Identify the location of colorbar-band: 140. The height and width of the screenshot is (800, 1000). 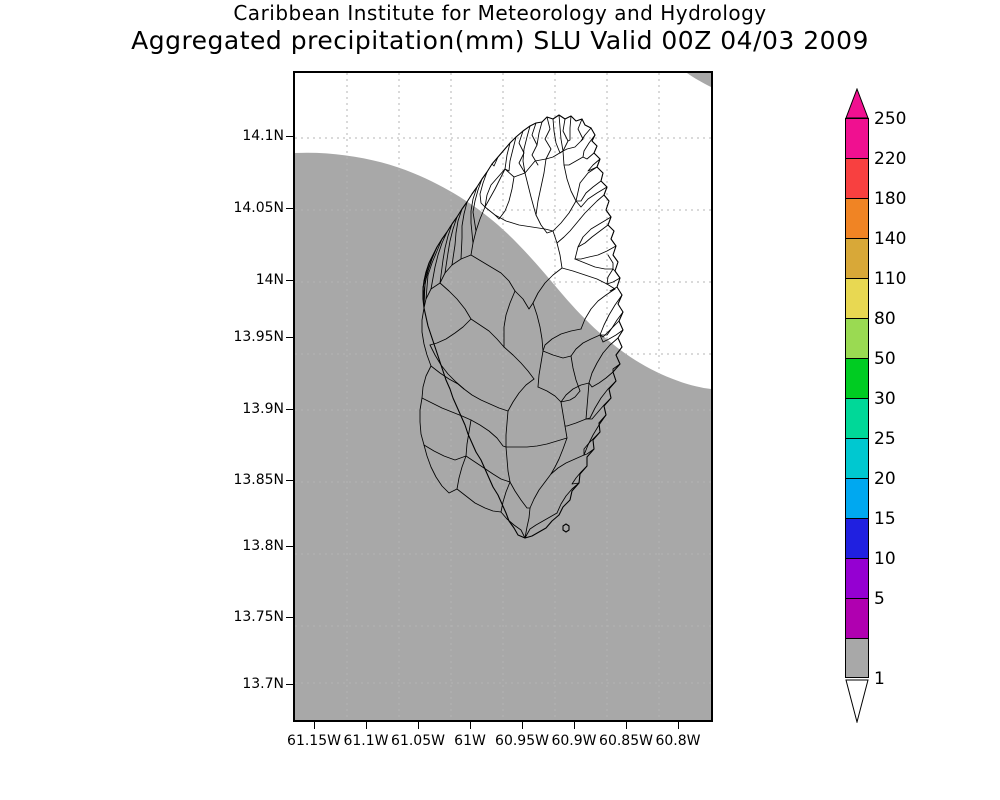
(875, 253).